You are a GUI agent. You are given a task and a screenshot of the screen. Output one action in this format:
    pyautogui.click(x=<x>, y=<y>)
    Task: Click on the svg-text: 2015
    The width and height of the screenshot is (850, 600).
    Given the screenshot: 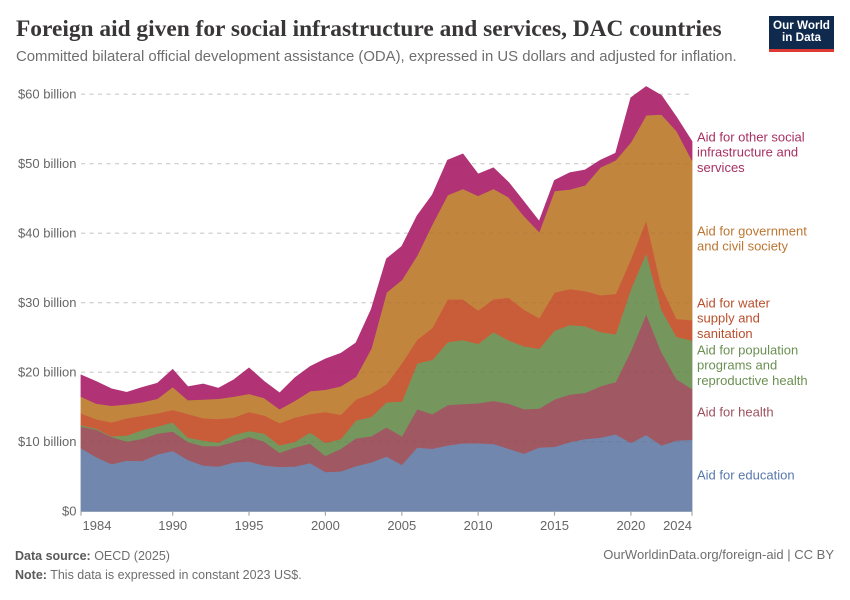 What is the action you would take?
    pyautogui.click(x=554, y=525)
    